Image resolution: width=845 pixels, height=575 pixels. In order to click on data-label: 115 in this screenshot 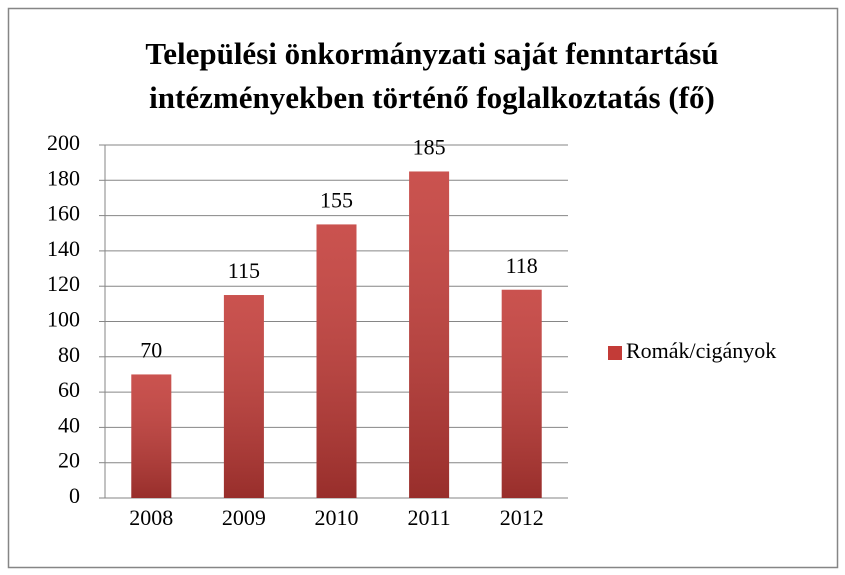, I will do `click(244, 270)`.